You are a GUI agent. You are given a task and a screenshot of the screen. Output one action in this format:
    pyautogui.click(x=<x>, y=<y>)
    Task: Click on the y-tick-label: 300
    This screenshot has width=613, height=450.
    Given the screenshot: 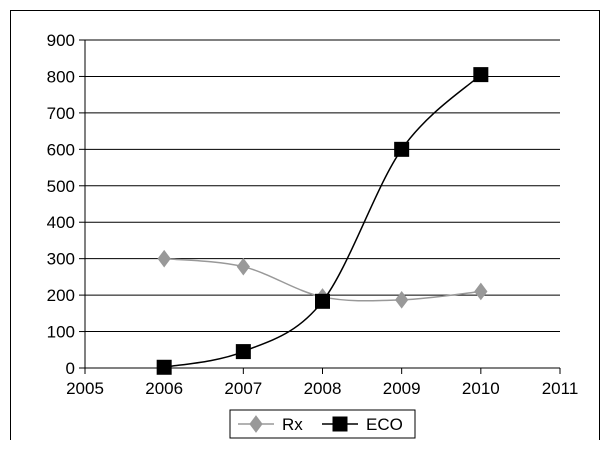 What is the action you would take?
    pyautogui.click(x=61, y=259)
    